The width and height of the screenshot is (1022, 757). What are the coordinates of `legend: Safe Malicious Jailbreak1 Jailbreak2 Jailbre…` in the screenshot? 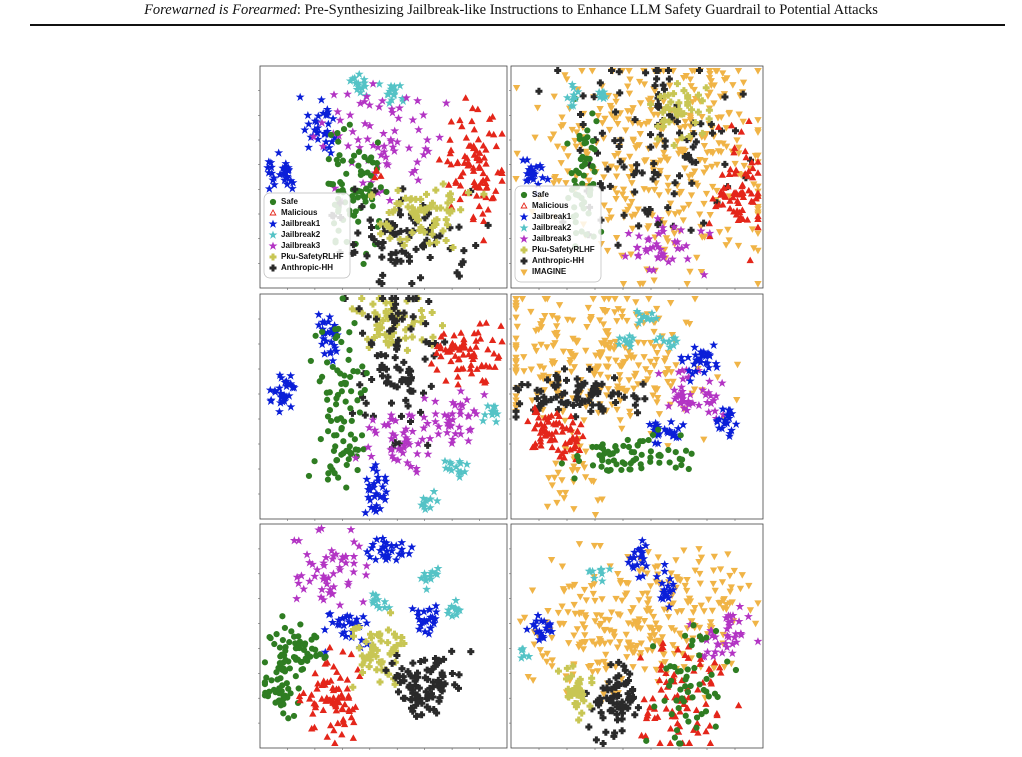 It's located at (307, 235).